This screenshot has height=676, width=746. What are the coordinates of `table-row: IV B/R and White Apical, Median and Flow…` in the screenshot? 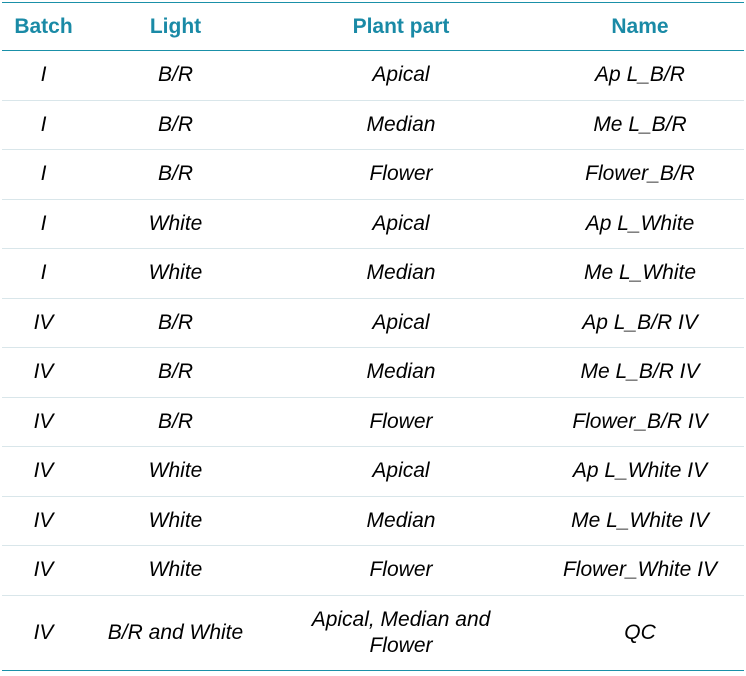 It's located at (373, 633).